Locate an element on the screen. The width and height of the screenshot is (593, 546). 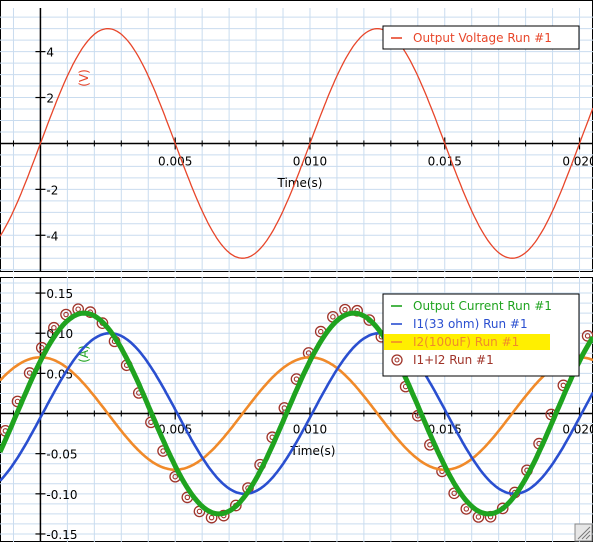
y-tick-label: -0.10 is located at coordinates (61, 495).